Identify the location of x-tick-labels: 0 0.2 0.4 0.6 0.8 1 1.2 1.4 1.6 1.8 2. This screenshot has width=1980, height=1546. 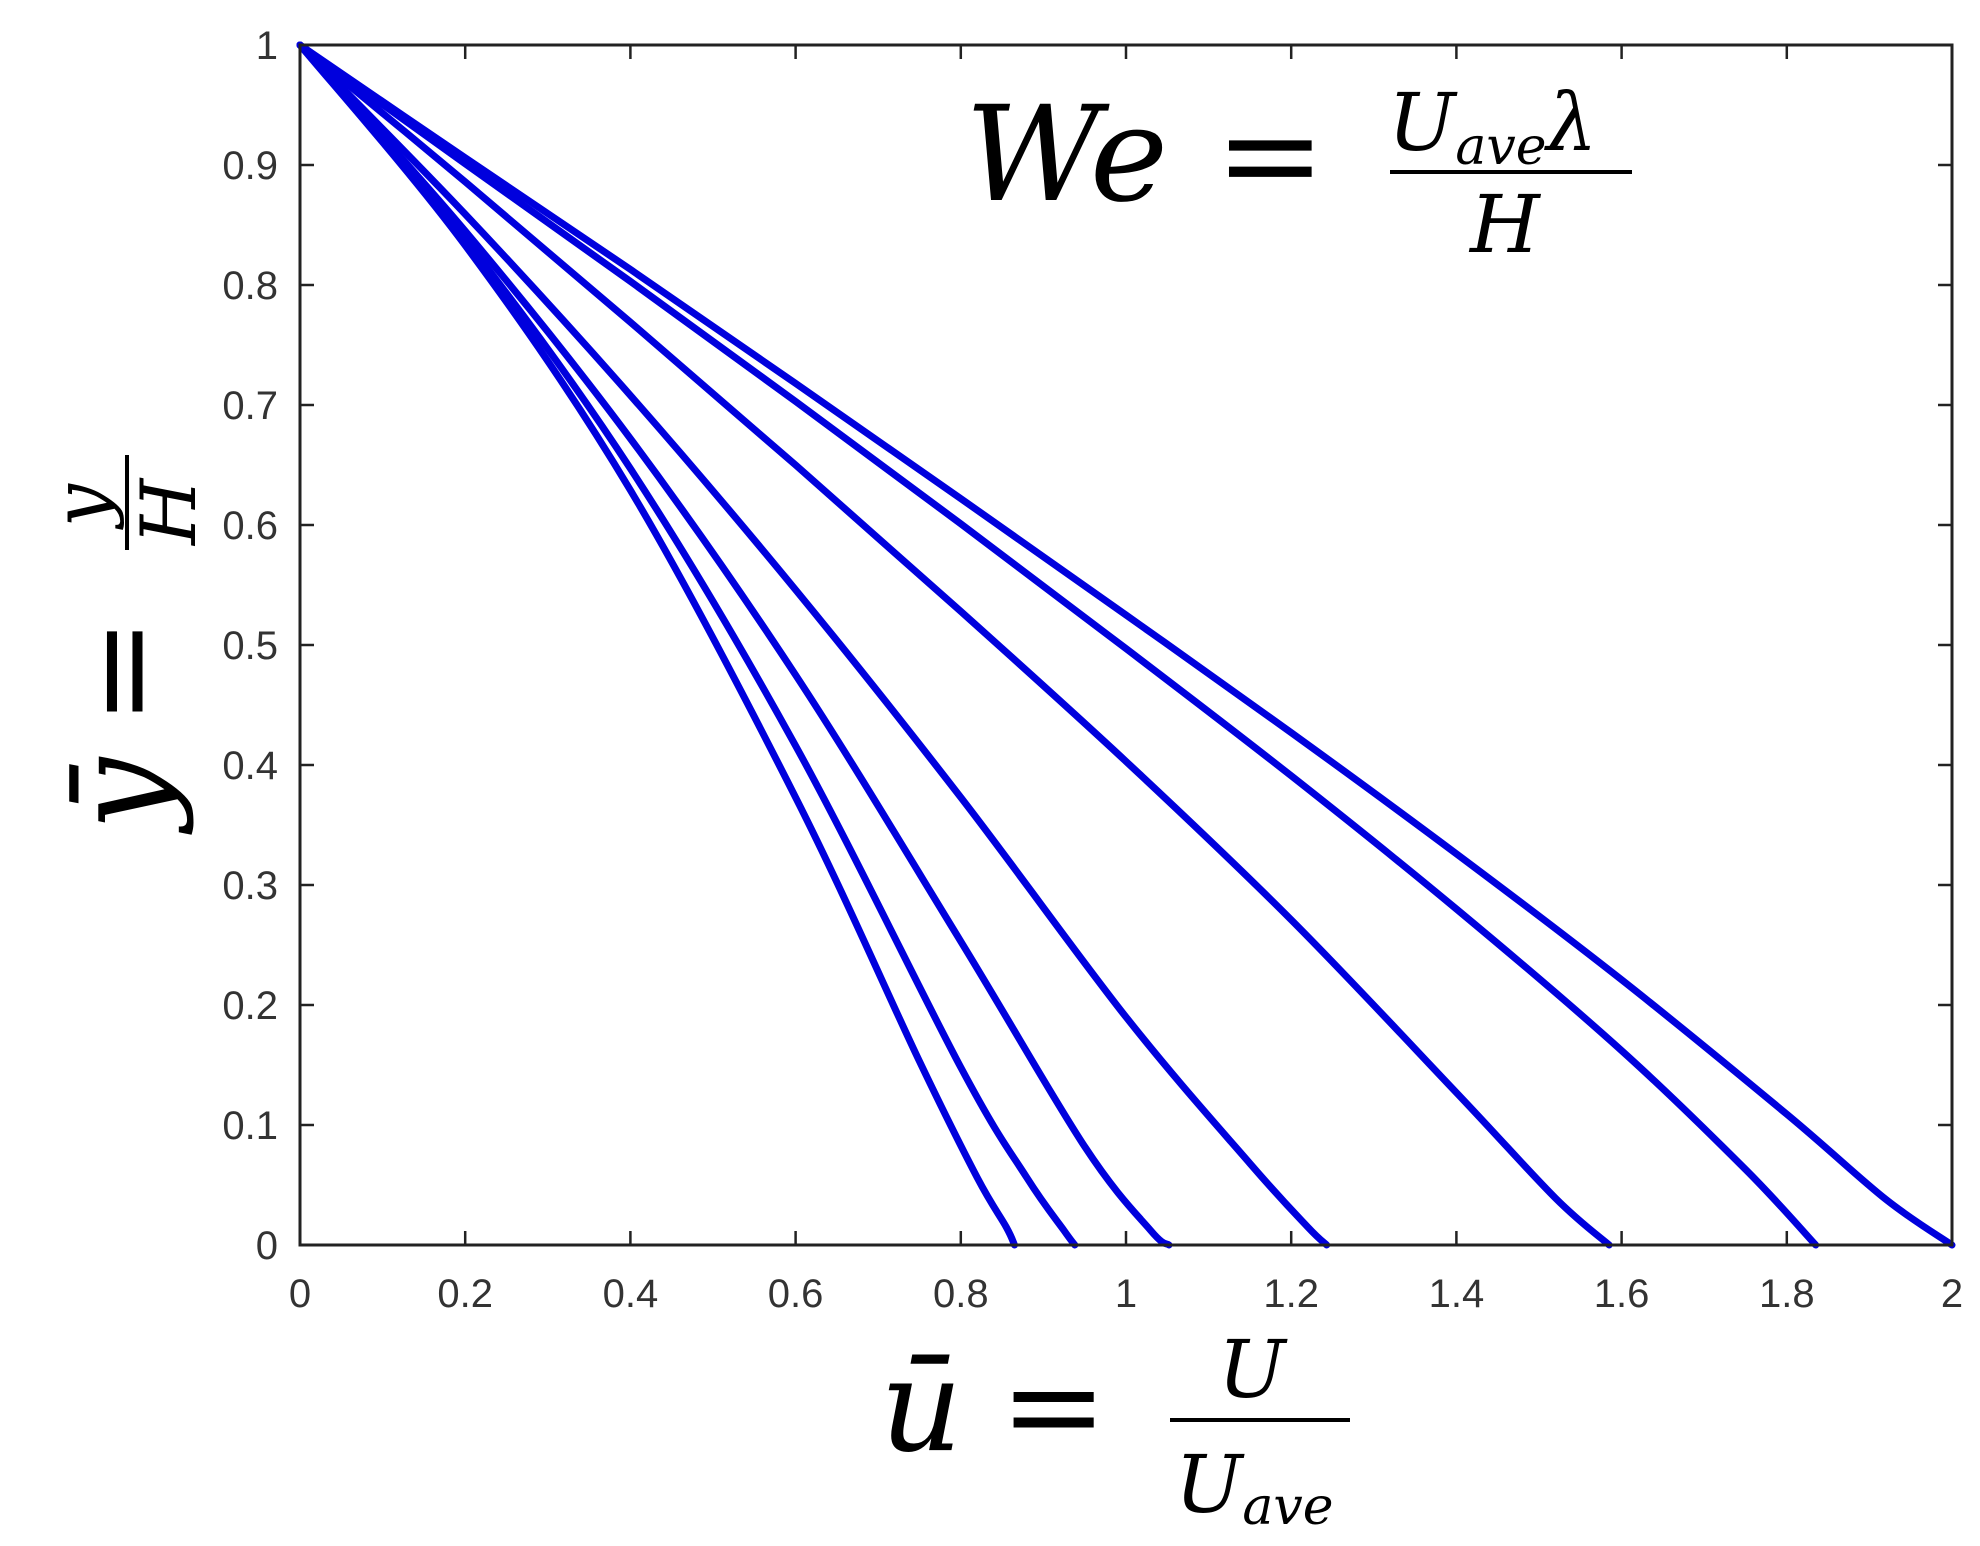
(1126, 1294).